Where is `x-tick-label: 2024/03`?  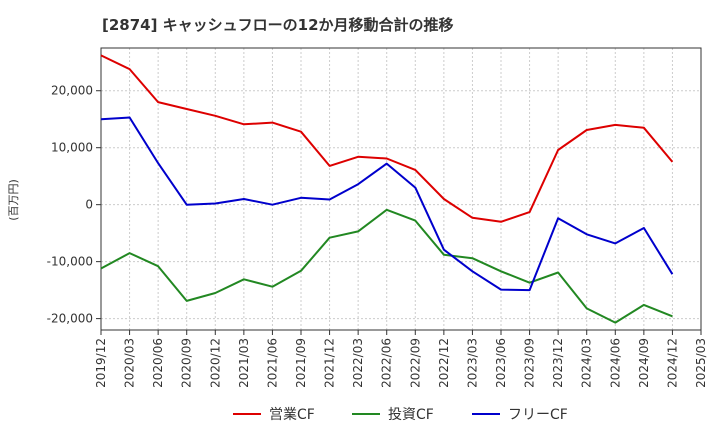 x-tick-label: 2024/03 is located at coordinates (587, 363).